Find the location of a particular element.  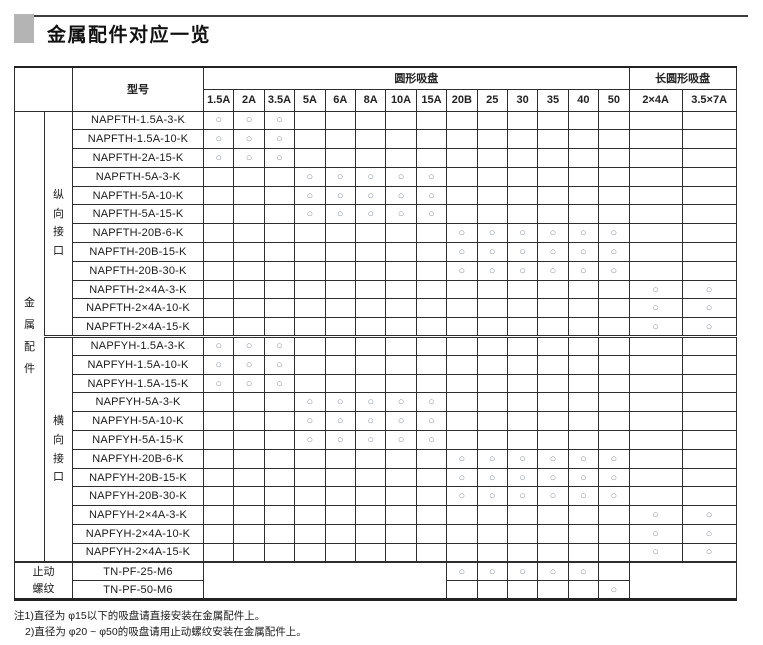

table-row: NAPFTH-20B-6-K ○ ○ ○ ○ ○ ○ is located at coordinates (376, 233).